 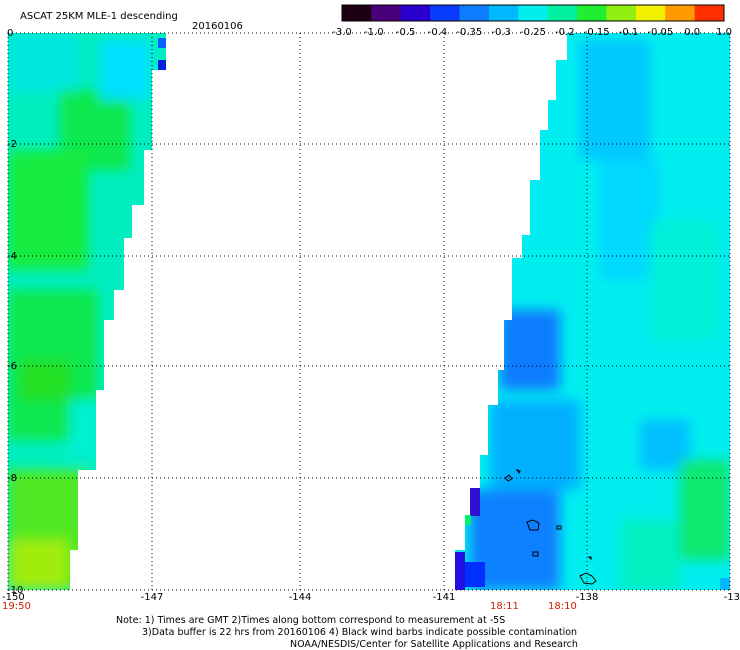 What do you see at coordinates (562, 606) in the screenshot?
I see `time-label-2: 18:10` at bounding box center [562, 606].